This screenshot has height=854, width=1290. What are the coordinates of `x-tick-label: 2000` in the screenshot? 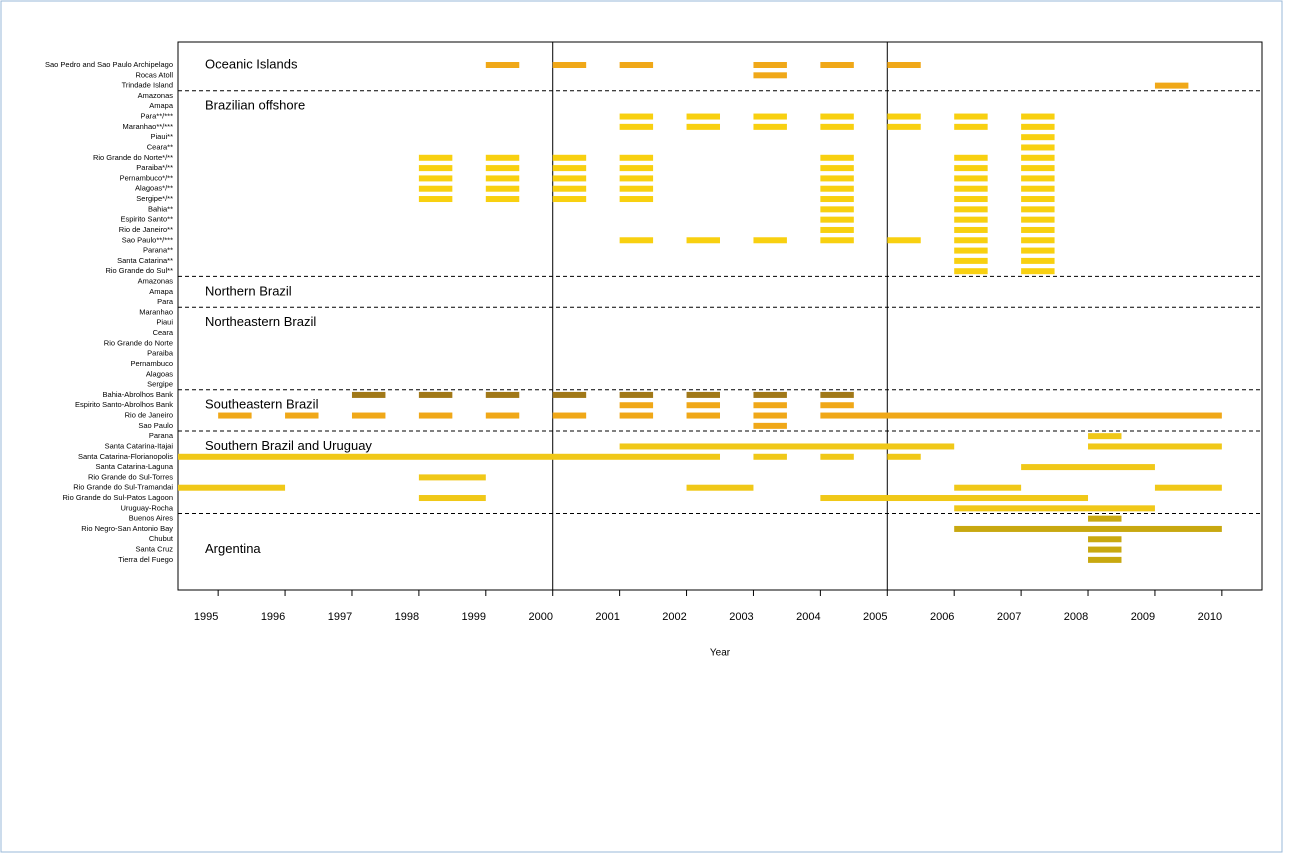 It's located at (540, 617).